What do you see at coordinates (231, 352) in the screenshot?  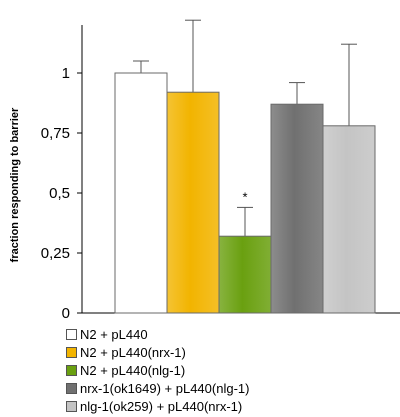 I see `legend-item: N2 + pL440(nrx-1)` at bounding box center [231, 352].